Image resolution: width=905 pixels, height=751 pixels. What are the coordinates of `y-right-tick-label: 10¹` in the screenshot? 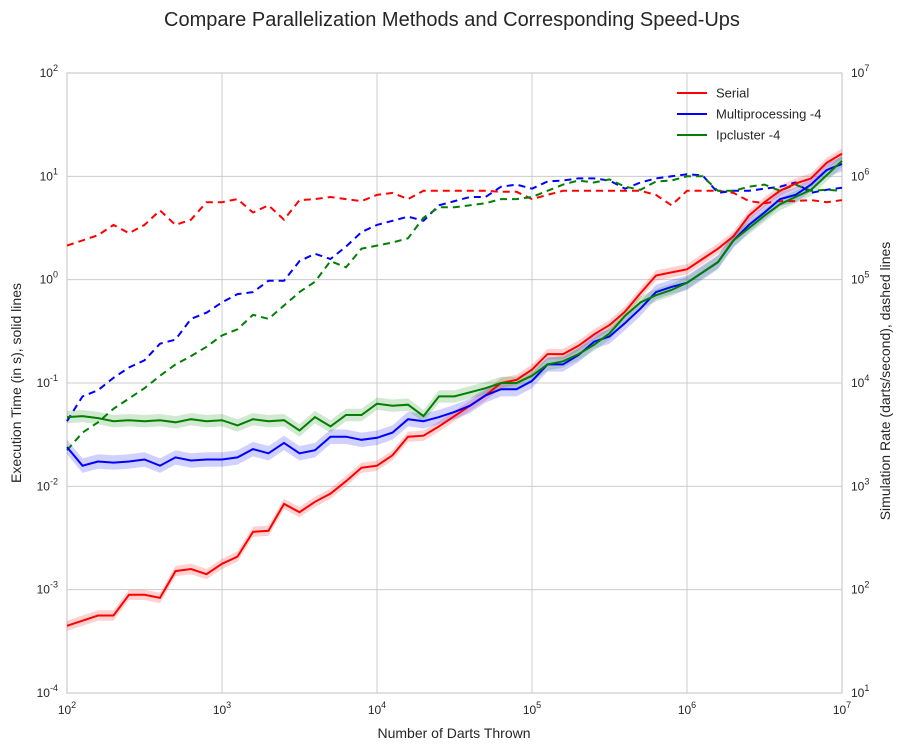 It's located at (860, 691).